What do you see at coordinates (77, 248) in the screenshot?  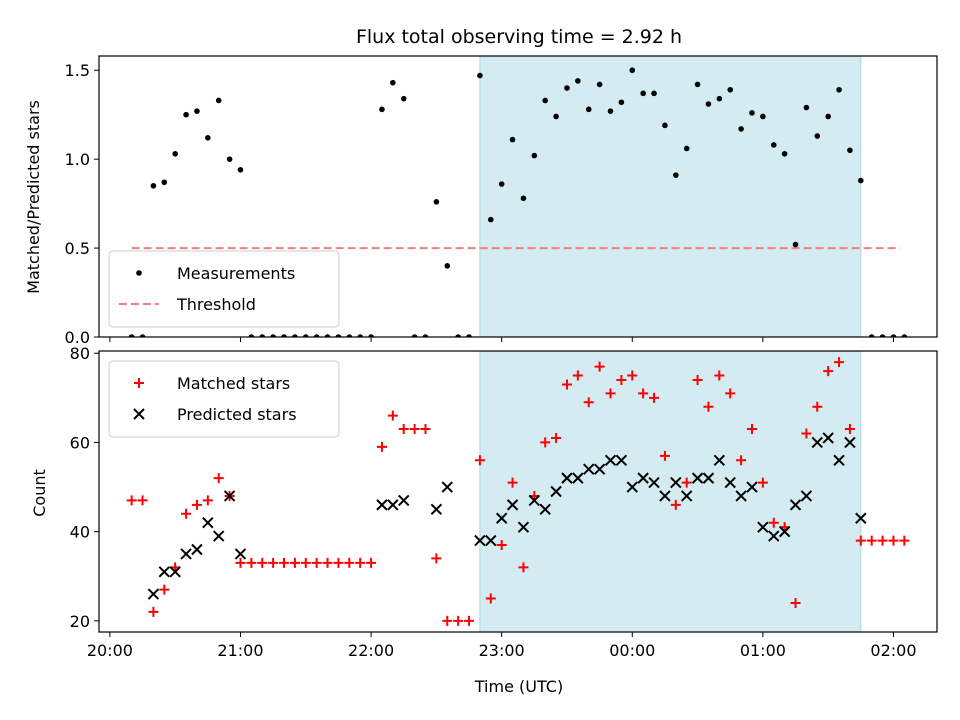 I see `y-tick-label: 0.5` at bounding box center [77, 248].